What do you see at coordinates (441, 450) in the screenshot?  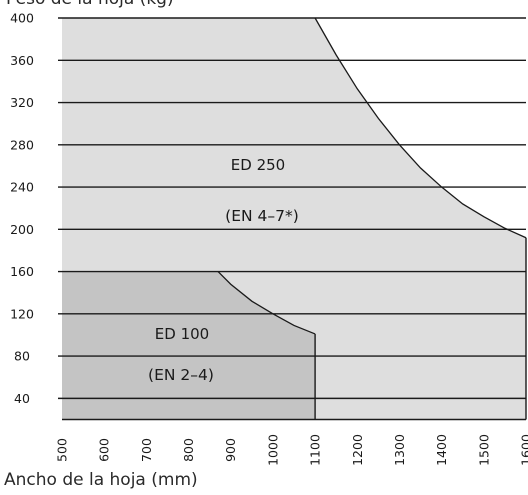 I see `x-tick-label-1400: 1400` at bounding box center [441, 450].